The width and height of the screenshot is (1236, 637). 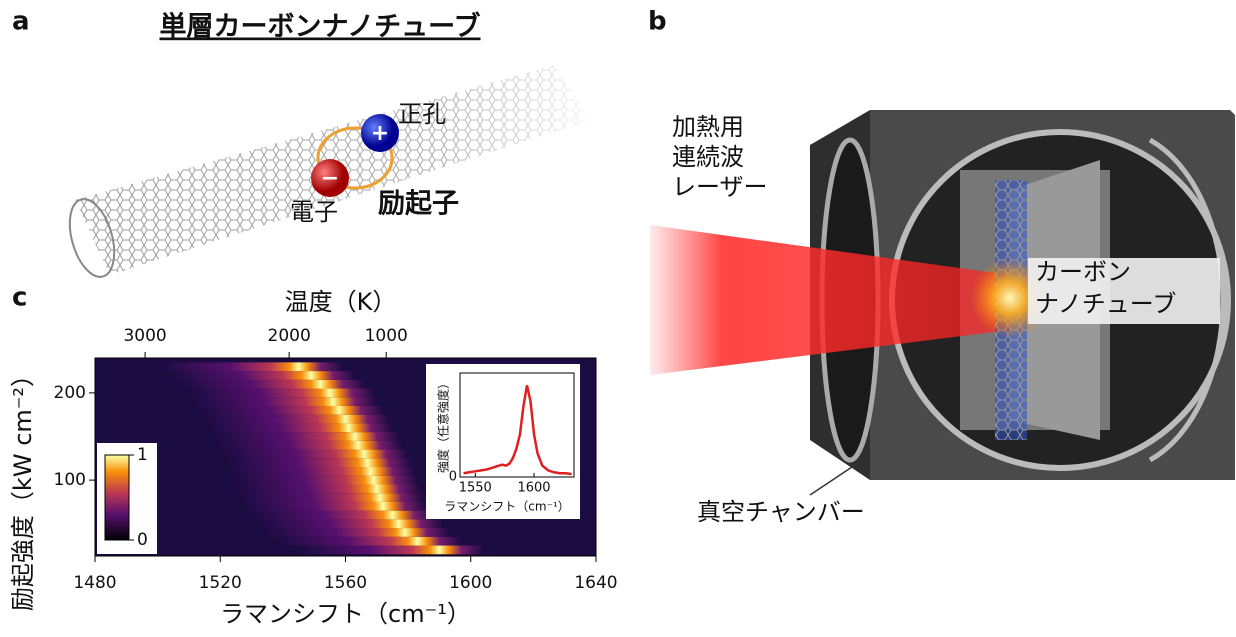 What do you see at coordinates (708, 157) in the screenshot?
I see `laser-label: 連続波` at bounding box center [708, 157].